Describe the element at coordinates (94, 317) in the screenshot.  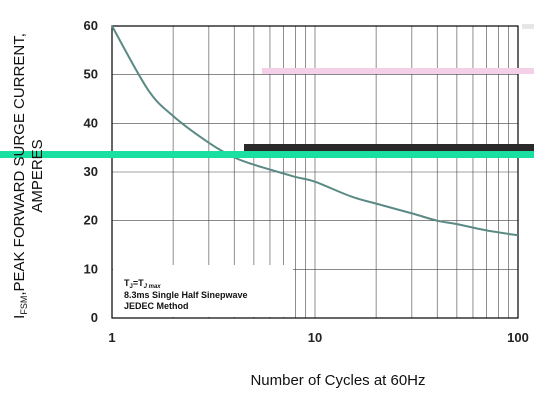
I see `y-tick-label: 0` at that location.